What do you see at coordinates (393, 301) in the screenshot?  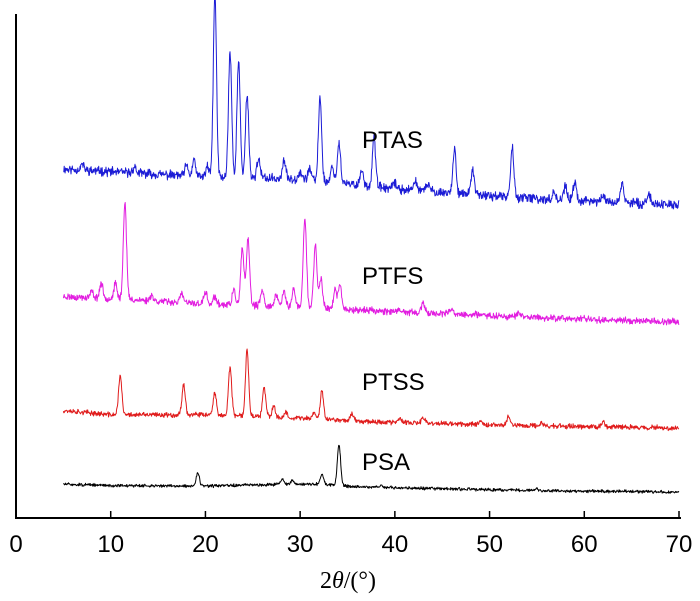 I see `series-labels: PTAS PTFS PTSS PSA` at bounding box center [393, 301].